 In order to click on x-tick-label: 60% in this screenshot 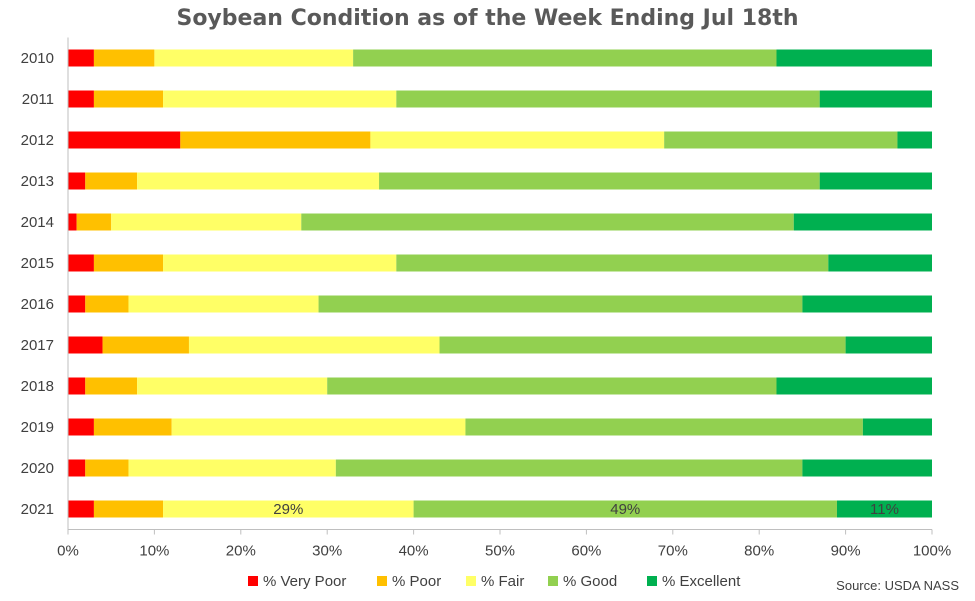, I will do `click(586, 551)`.